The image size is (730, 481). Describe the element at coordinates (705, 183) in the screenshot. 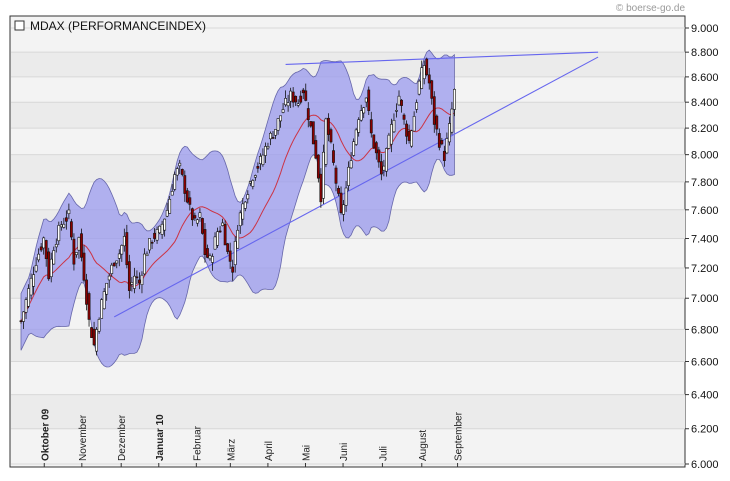

I see `y-tick-label: 7.800` at that location.